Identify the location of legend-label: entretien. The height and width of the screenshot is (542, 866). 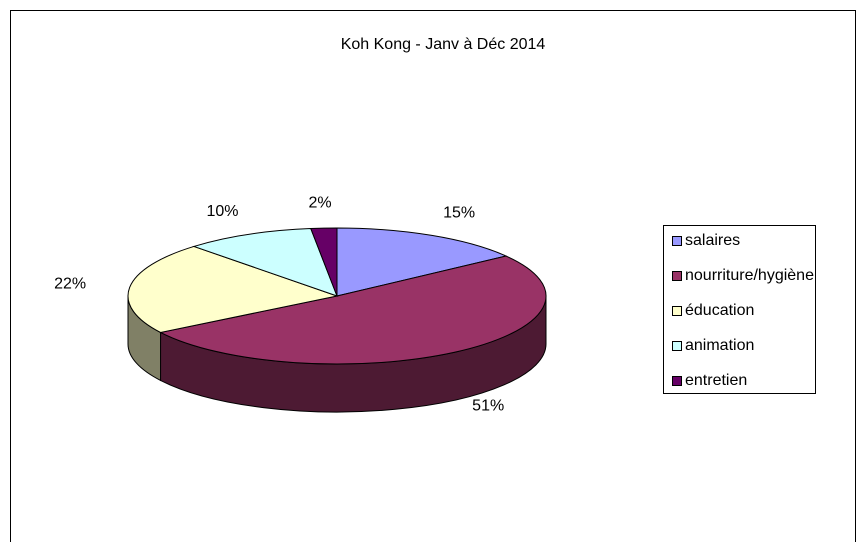
(716, 380).